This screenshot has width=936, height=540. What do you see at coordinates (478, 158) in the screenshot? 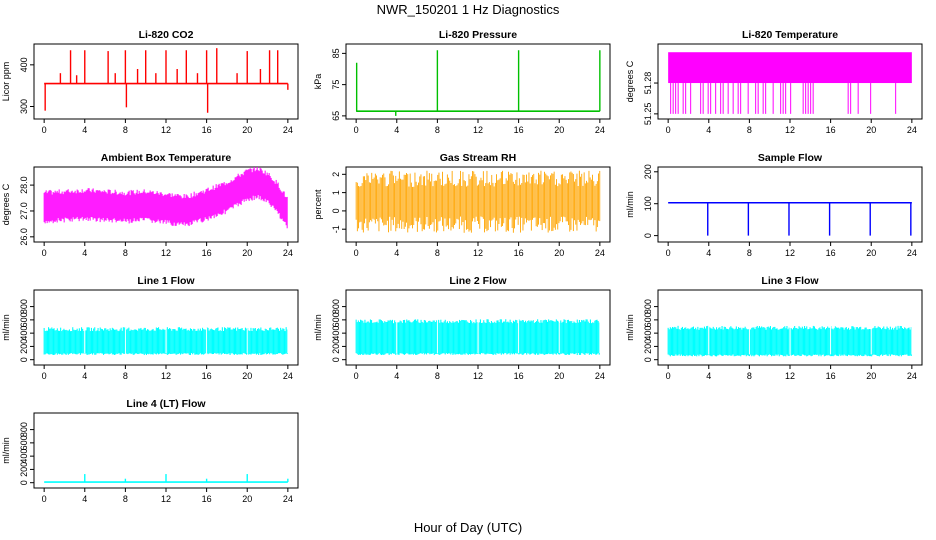
I see `panel-title: Gas Stream RH` at bounding box center [478, 158].